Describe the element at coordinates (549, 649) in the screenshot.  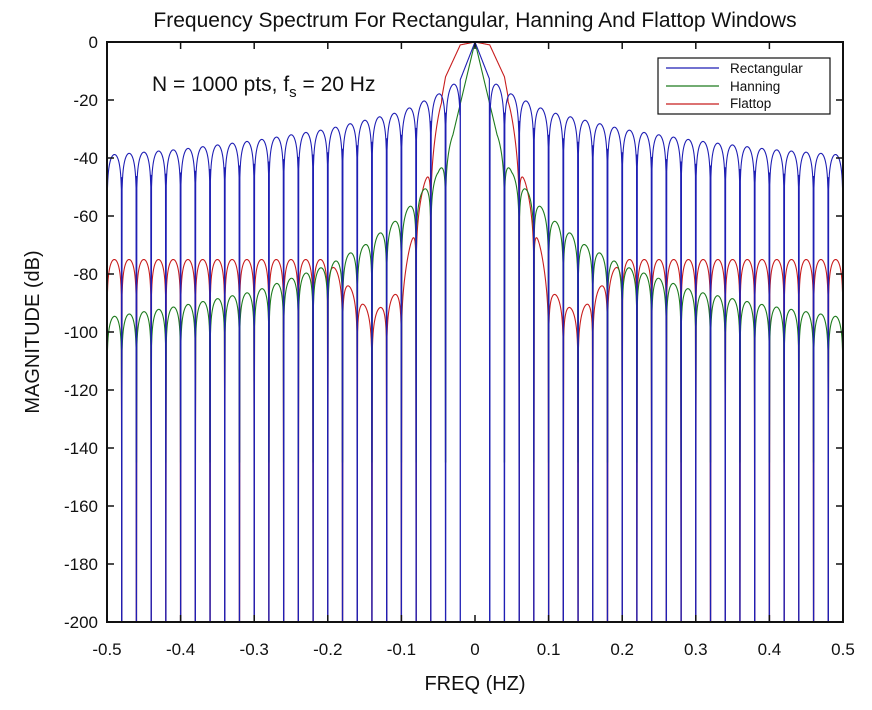
I see `x-tick-label: 0.1` at that location.